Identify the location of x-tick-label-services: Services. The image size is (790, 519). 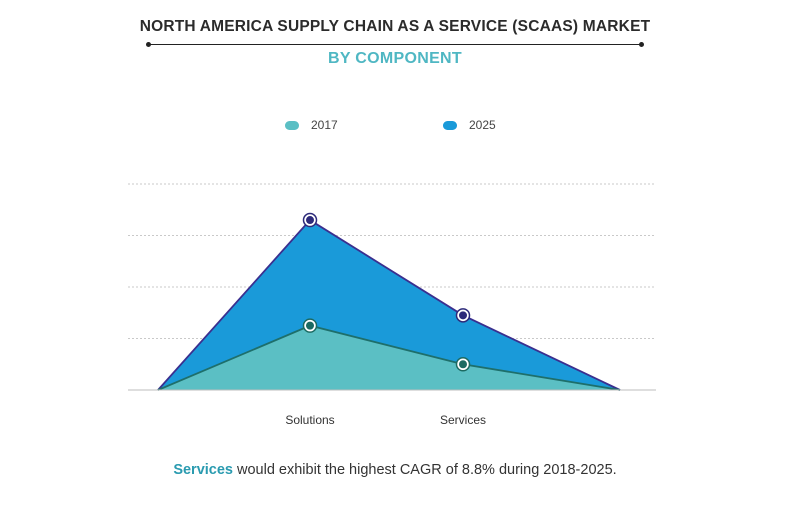
(463, 420).